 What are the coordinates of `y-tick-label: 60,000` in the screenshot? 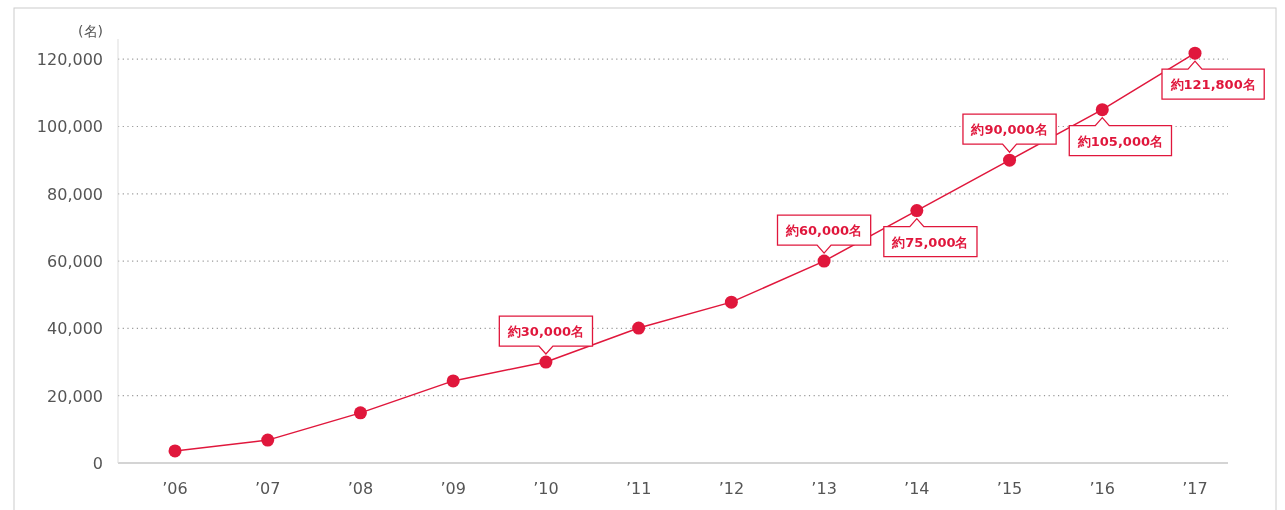 It's located at (75, 262).